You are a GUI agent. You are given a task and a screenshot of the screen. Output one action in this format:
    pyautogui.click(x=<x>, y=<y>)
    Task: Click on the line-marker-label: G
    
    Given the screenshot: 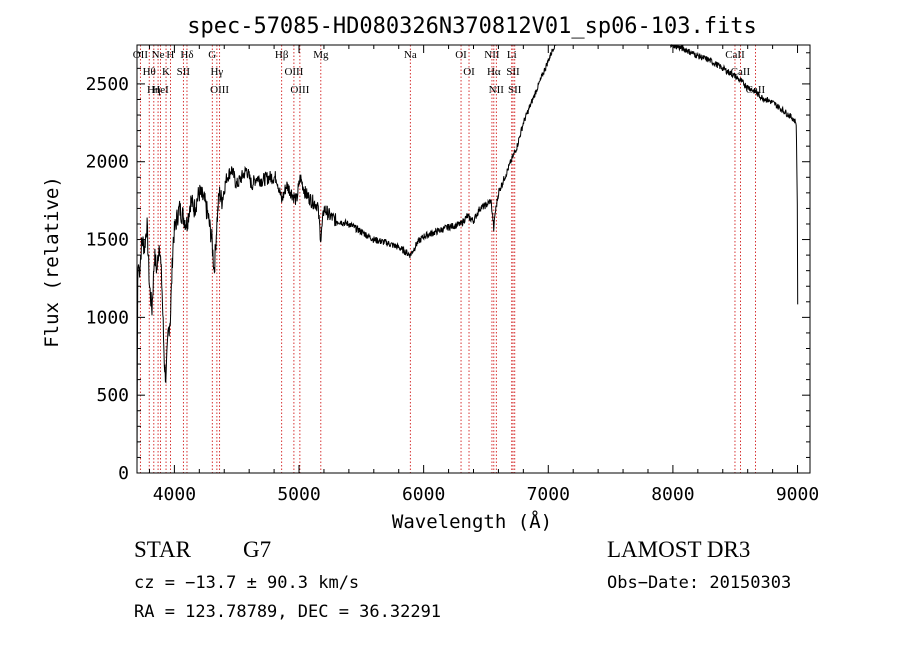 What is the action you would take?
    pyautogui.click(x=212, y=55)
    